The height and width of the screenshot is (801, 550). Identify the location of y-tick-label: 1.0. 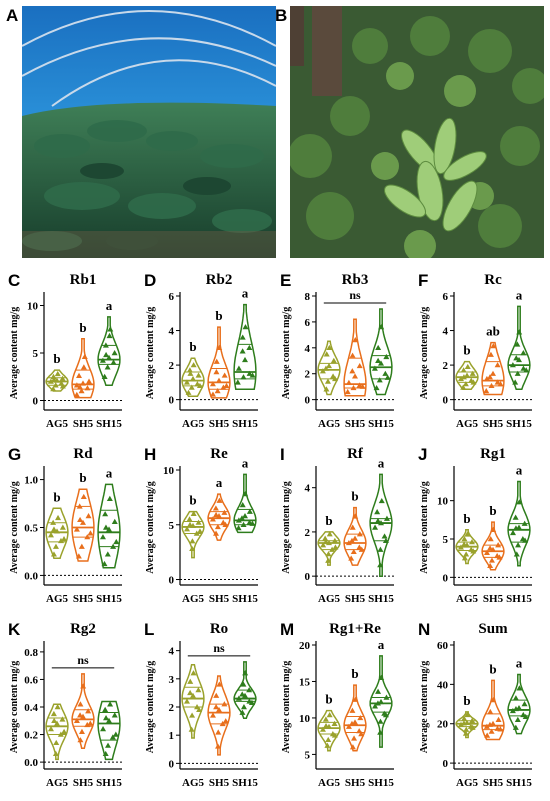
(31, 481).